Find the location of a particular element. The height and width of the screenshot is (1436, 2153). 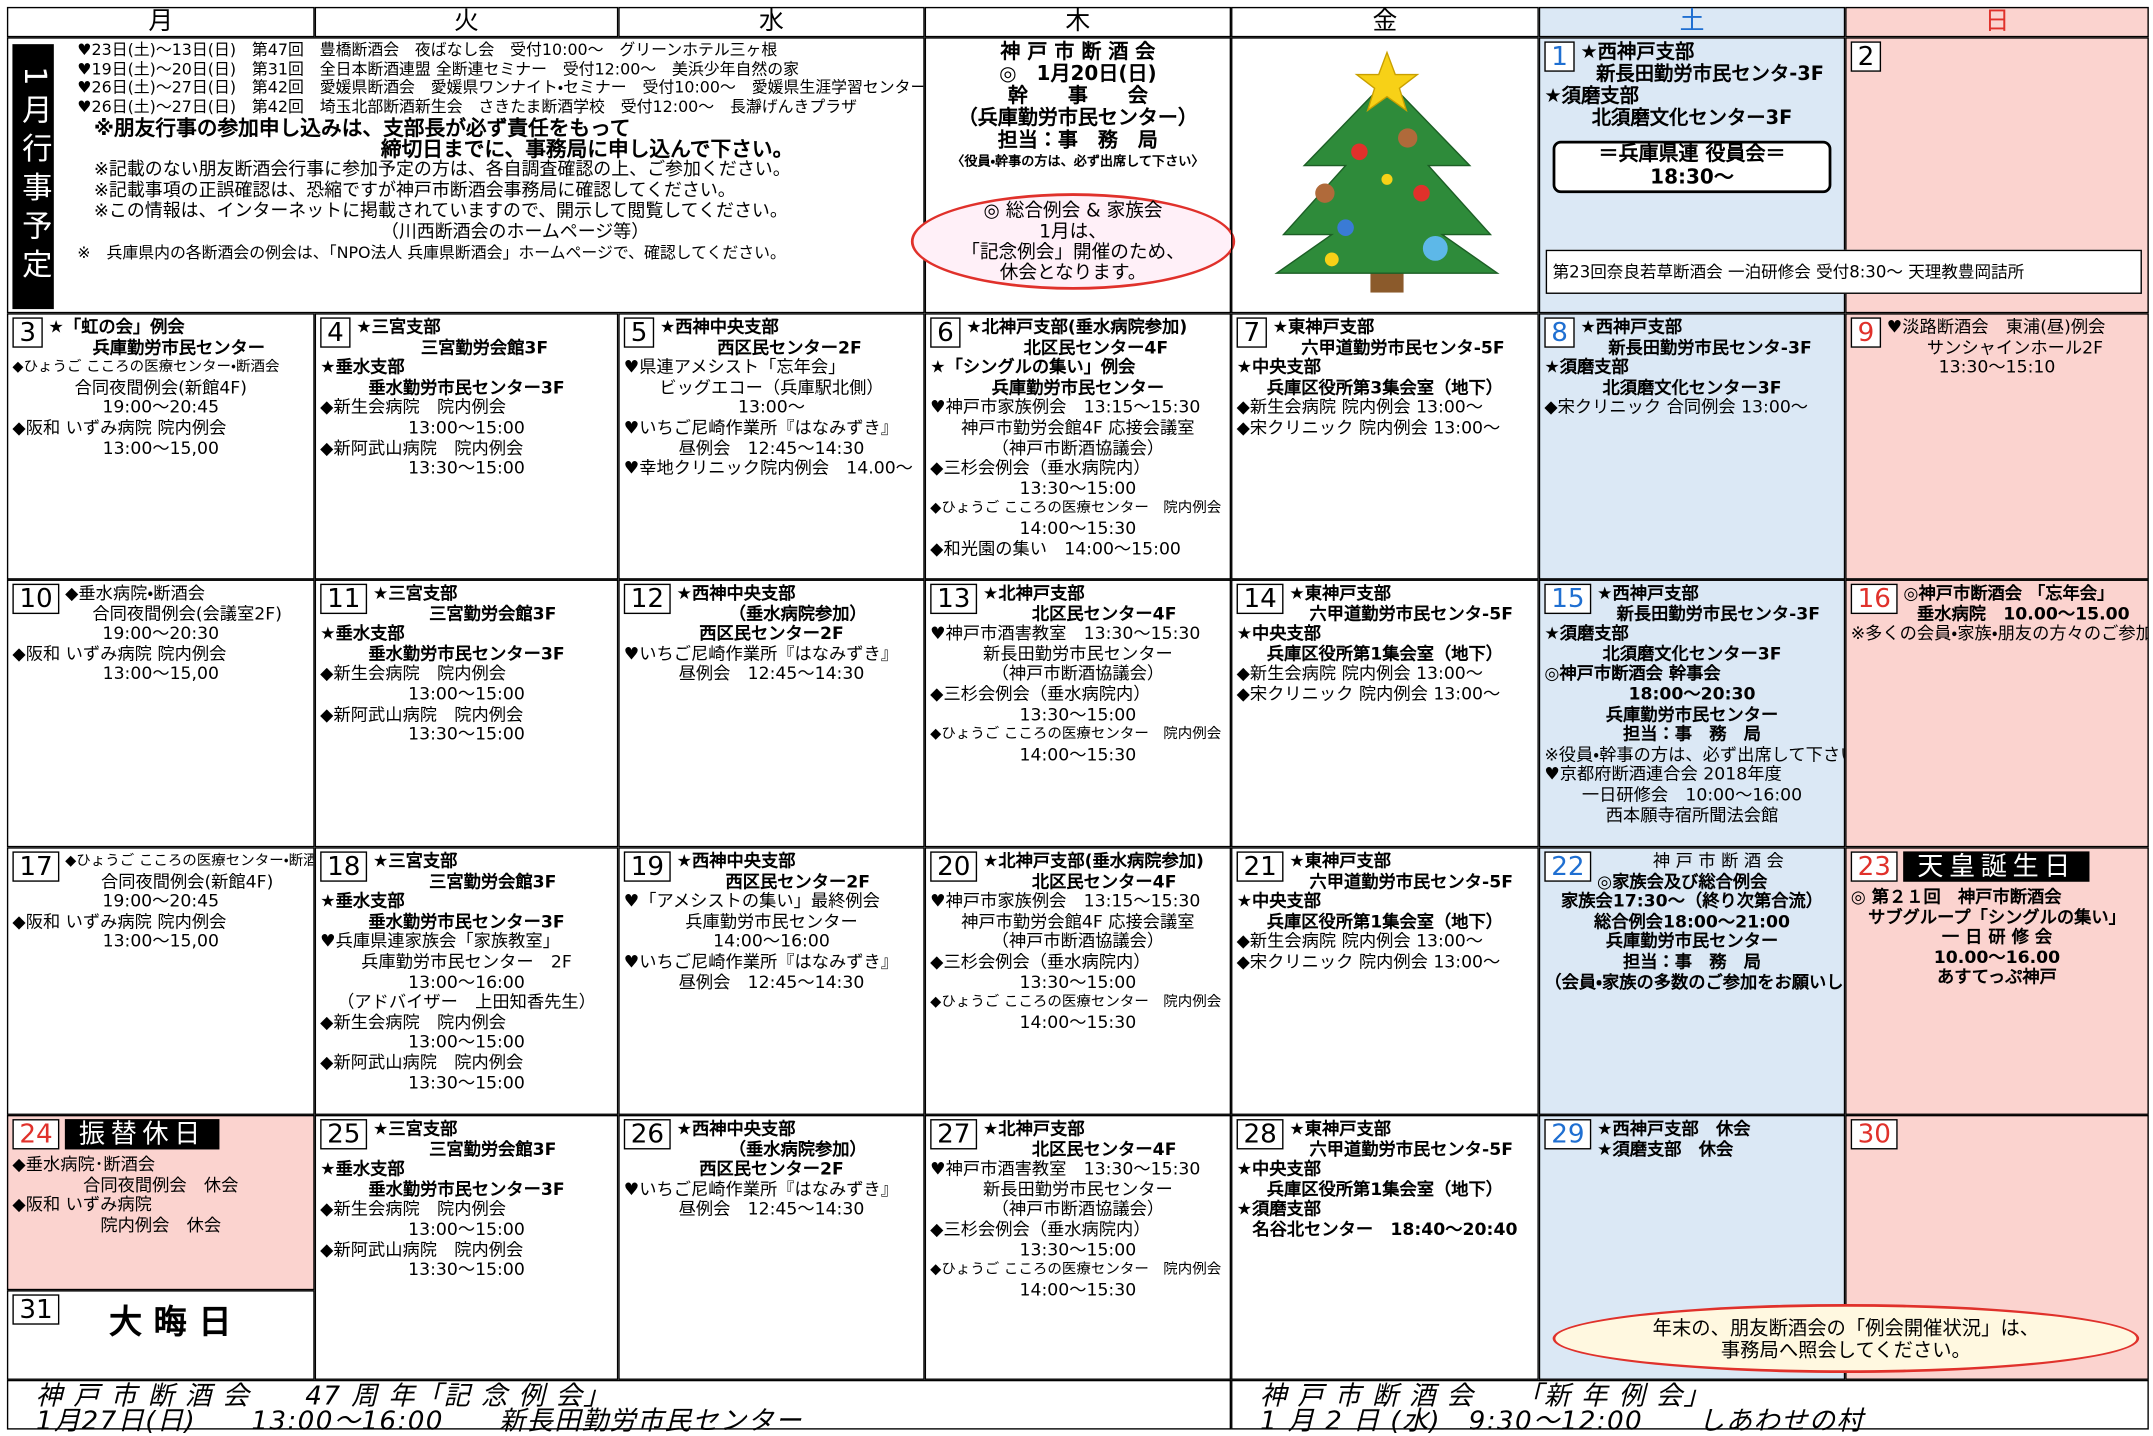

text-line: ◆三杉会例会（垂水病院内） is located at coordinates (1040, 961).